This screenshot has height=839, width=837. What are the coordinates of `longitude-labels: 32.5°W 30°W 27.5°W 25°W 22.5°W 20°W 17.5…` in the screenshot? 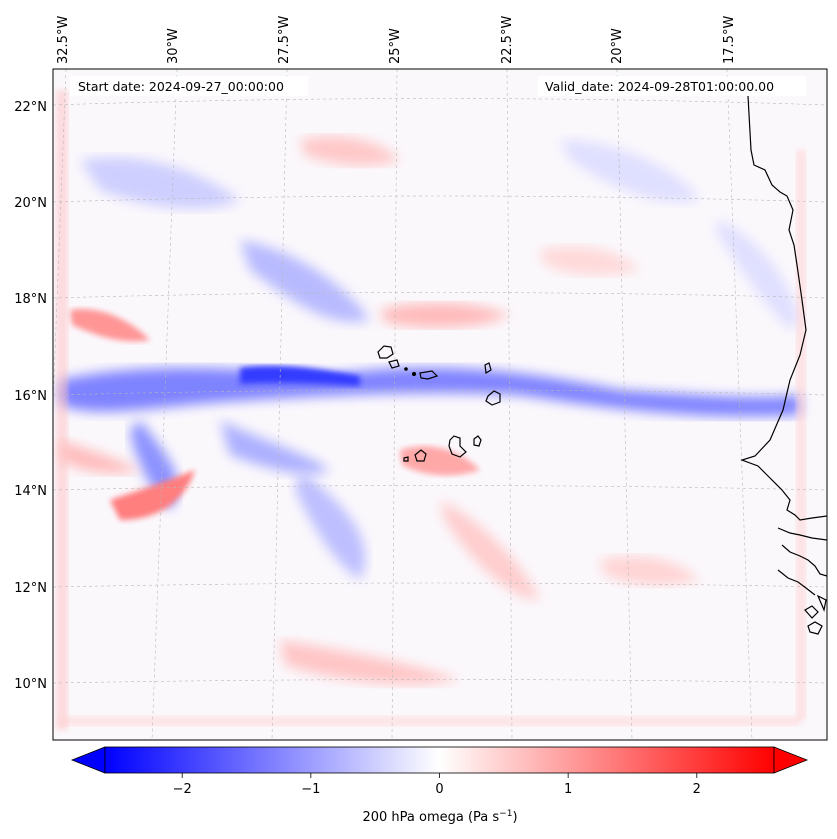 It's located at (396, 40).